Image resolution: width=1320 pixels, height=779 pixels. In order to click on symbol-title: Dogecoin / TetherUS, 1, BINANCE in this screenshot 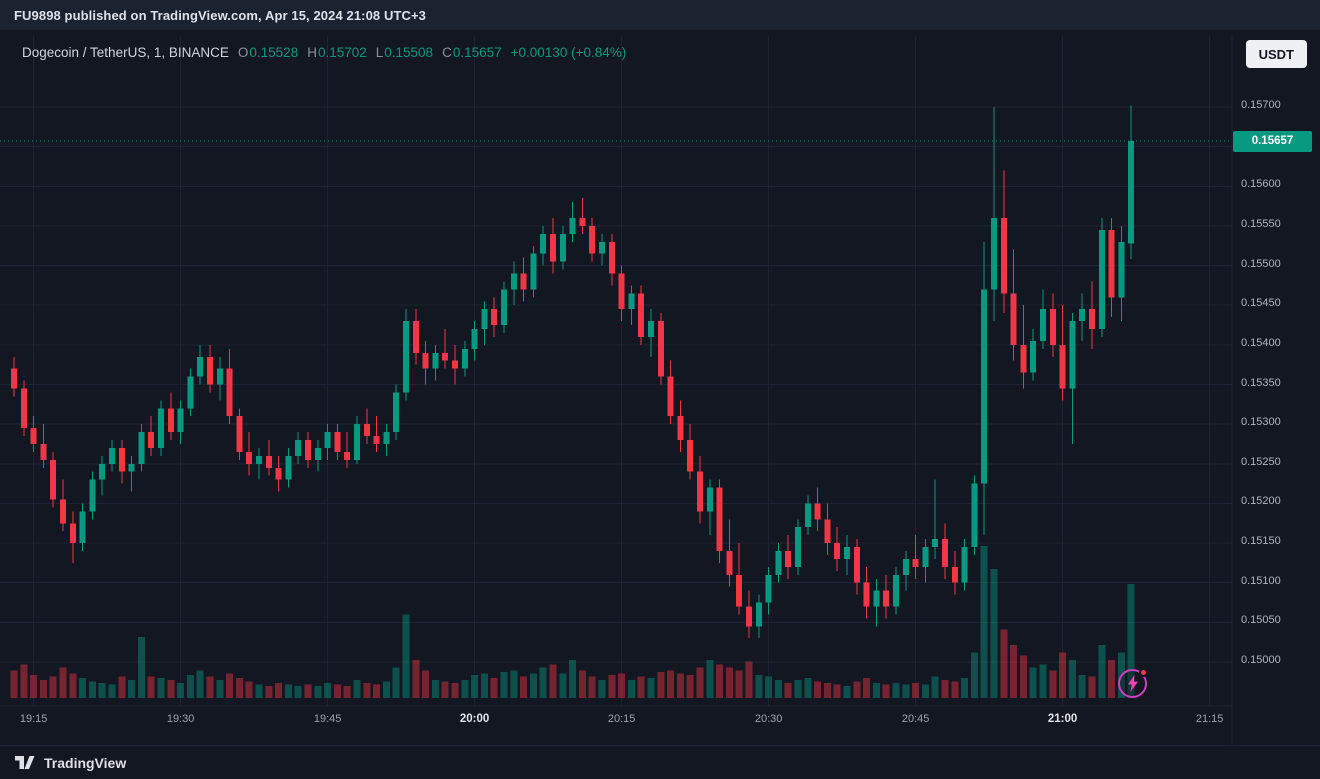, I will do `click(125, 52)`.